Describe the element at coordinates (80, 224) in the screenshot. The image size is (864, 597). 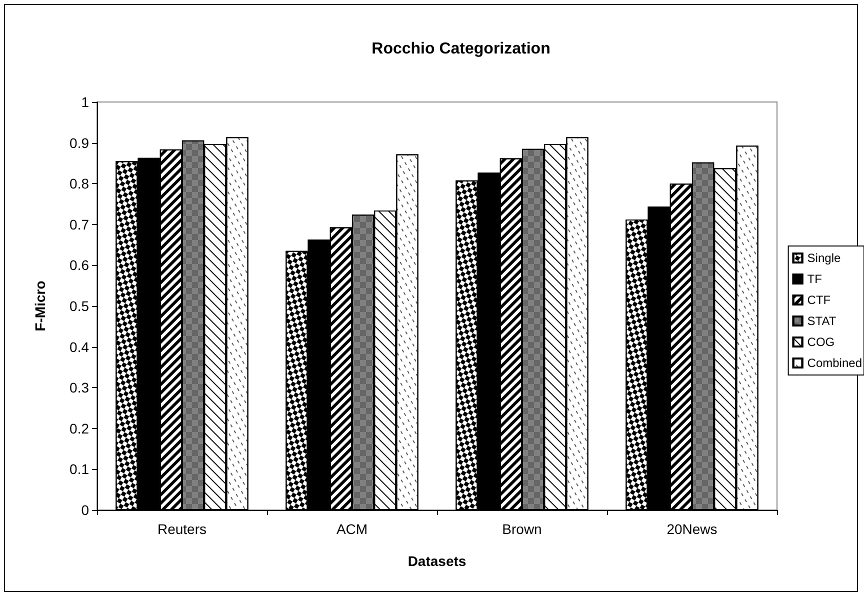
I see `y-tick-label: 0.7` at that location.